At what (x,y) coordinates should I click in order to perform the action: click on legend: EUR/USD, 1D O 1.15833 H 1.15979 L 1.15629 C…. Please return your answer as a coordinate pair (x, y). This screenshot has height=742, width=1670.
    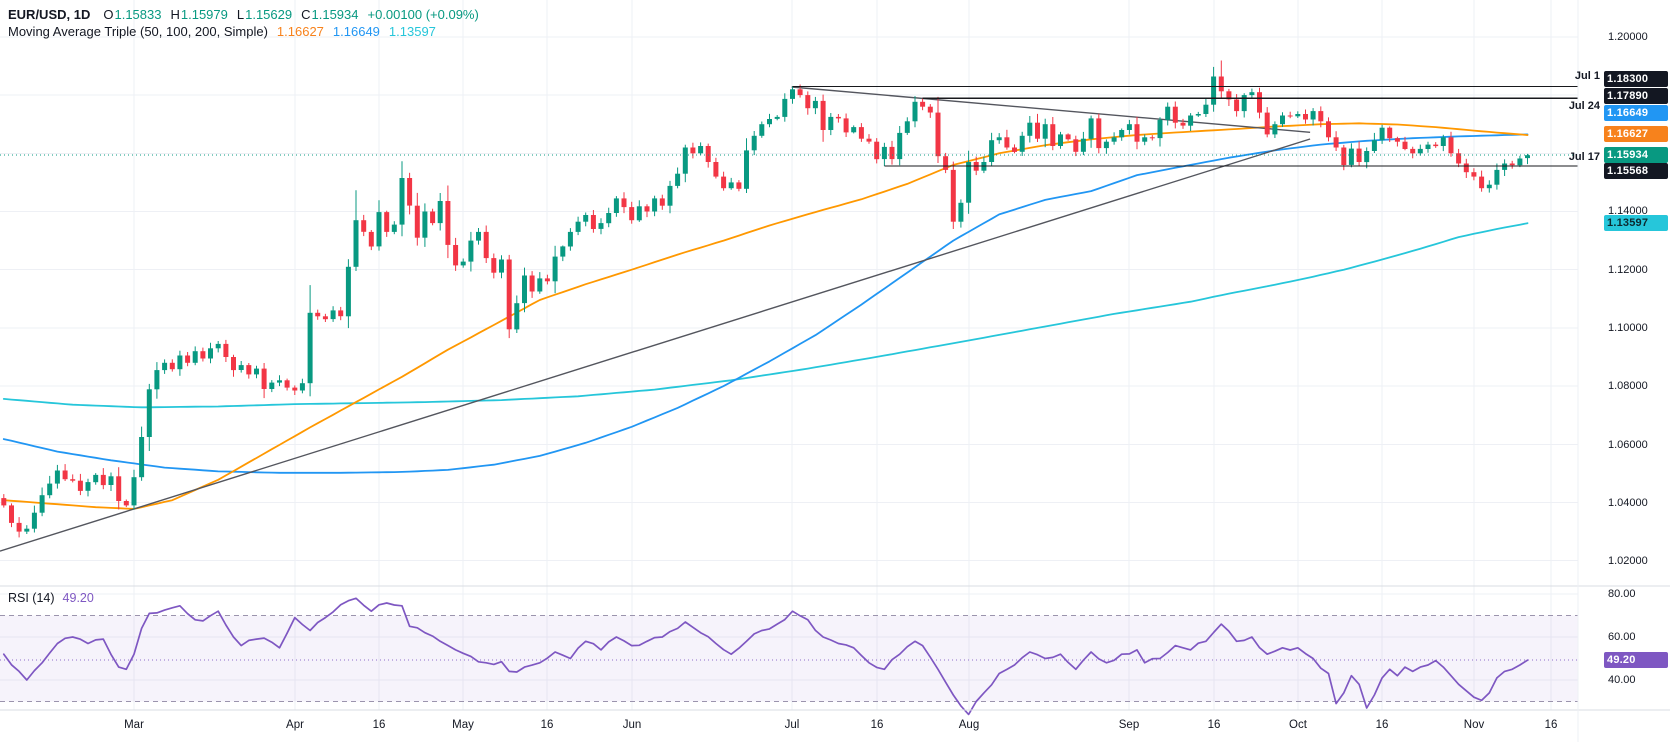
    Looking at the image, I should click on (243, 23).